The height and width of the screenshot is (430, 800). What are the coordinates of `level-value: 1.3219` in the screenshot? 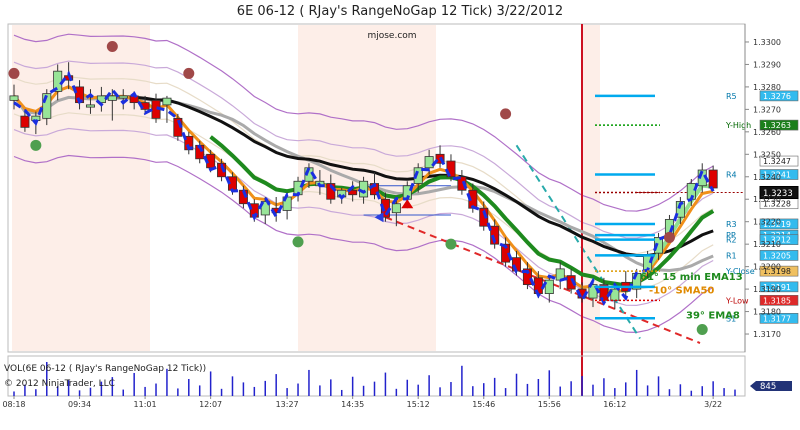 It's located at (777, 224).